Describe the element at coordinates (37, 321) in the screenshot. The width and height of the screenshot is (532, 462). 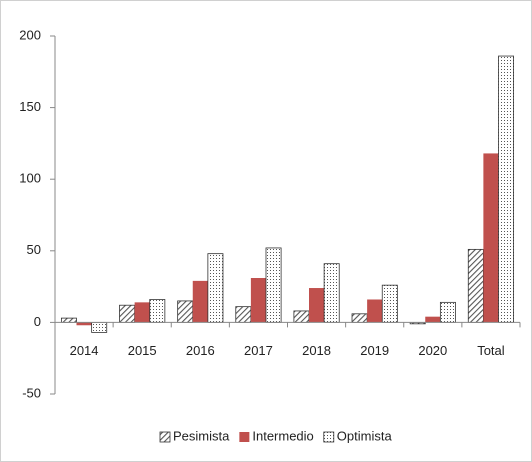
I see `y-tick-label: 0` at that location.